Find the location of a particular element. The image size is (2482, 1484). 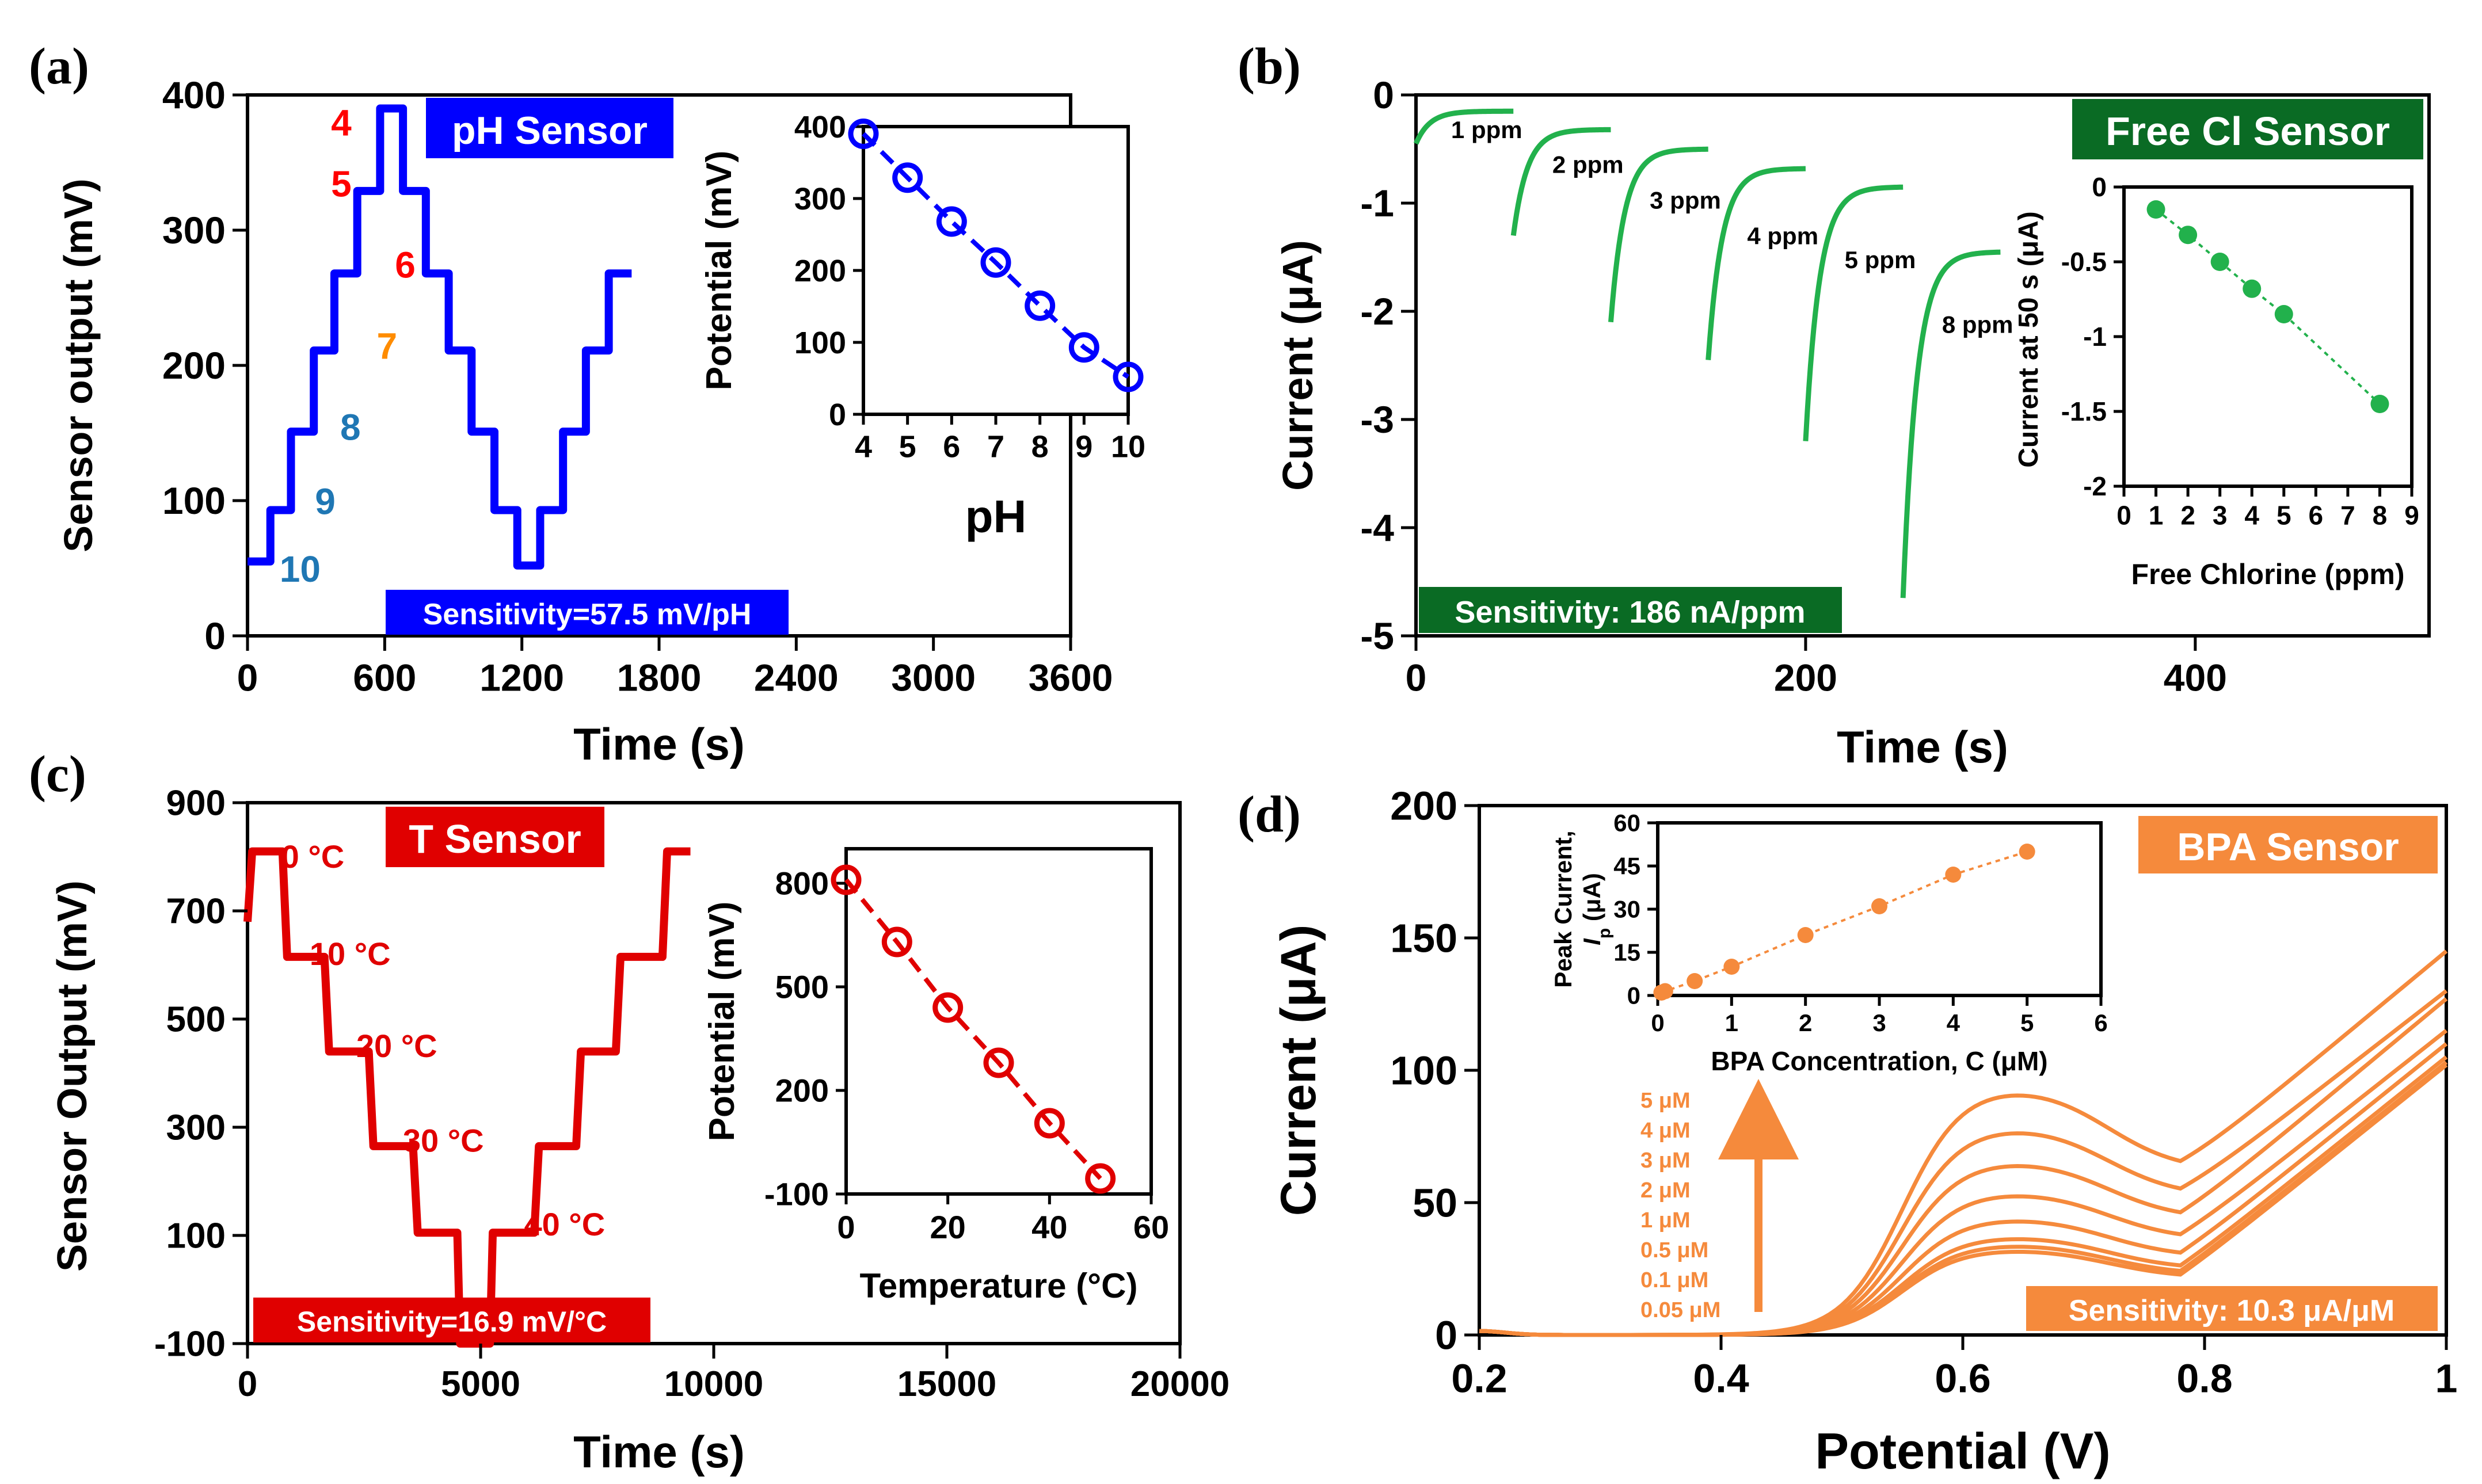

x-tick-label: 60 is located at coordinates (1151, 1227).